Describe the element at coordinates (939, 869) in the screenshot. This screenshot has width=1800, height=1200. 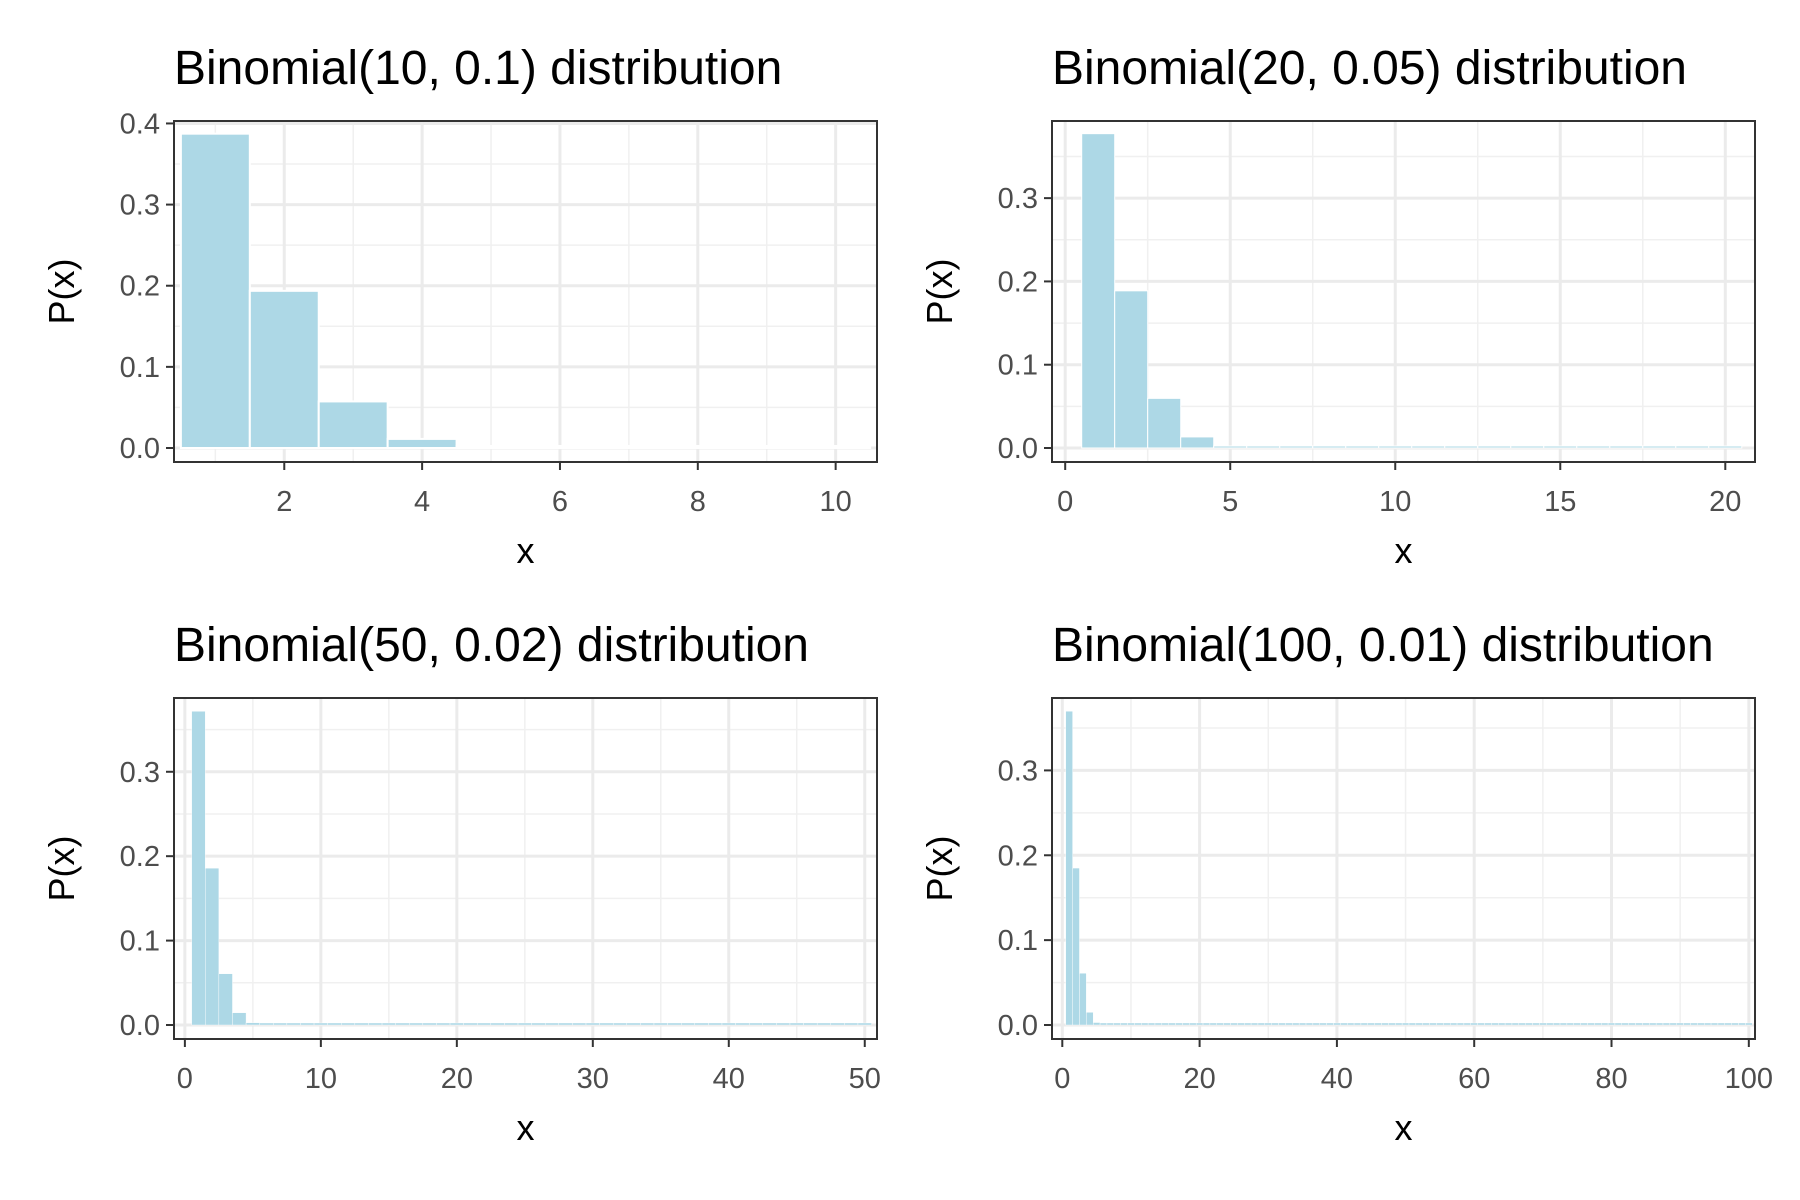
I see `y-axis-label: P(x)` at that location.